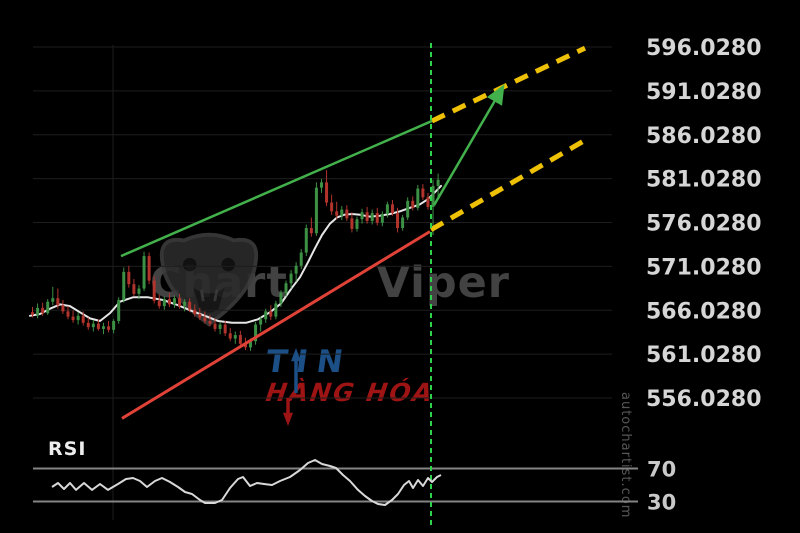 Image resolution: width=800 pixels, height=533 pixels. Describe the element at coordinates (704, 48) in the screenshot. I see `price-axis-label: 596.0280` at that location.